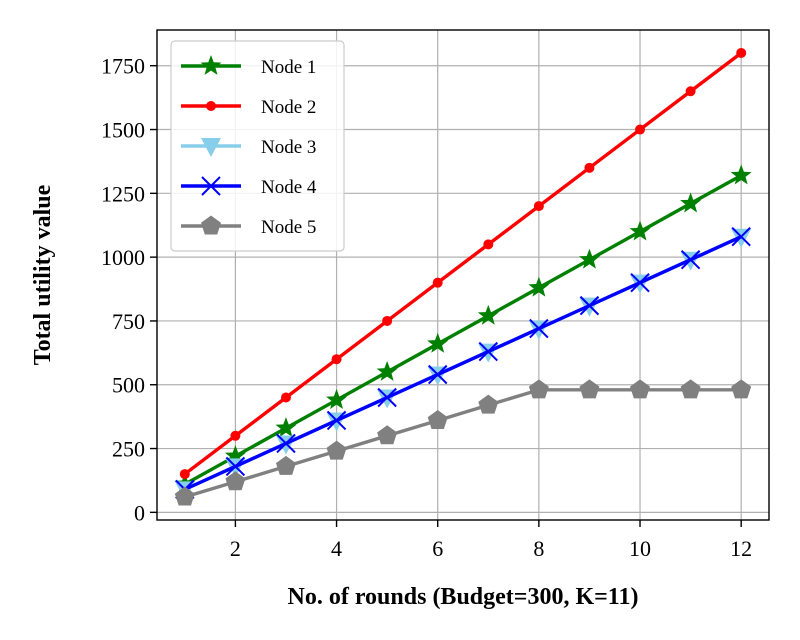 The width and height of the screenshot is (800, 640). I want to click on legend-label: Node 3, so click(288, 147).